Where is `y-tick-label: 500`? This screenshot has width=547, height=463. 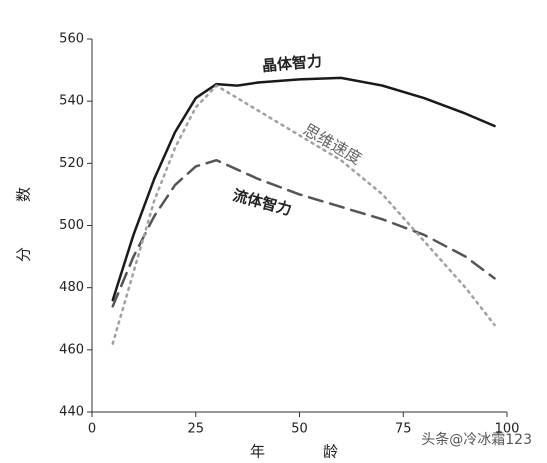
y-tick-label: 500 is located at coordinates (71, 225).